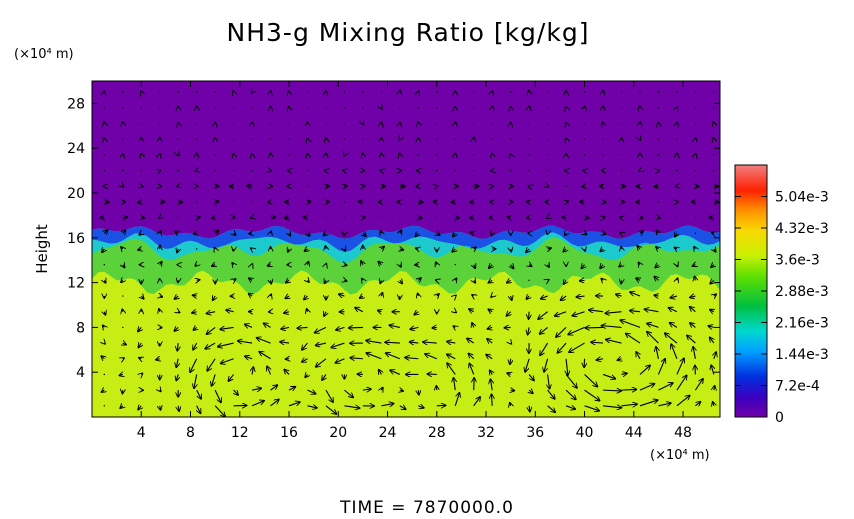  What do you see at coordinates (680, 455) in the screenshot?
I see `x-unit-label: (×10⁴ m)` at bounding box center [680, 455].